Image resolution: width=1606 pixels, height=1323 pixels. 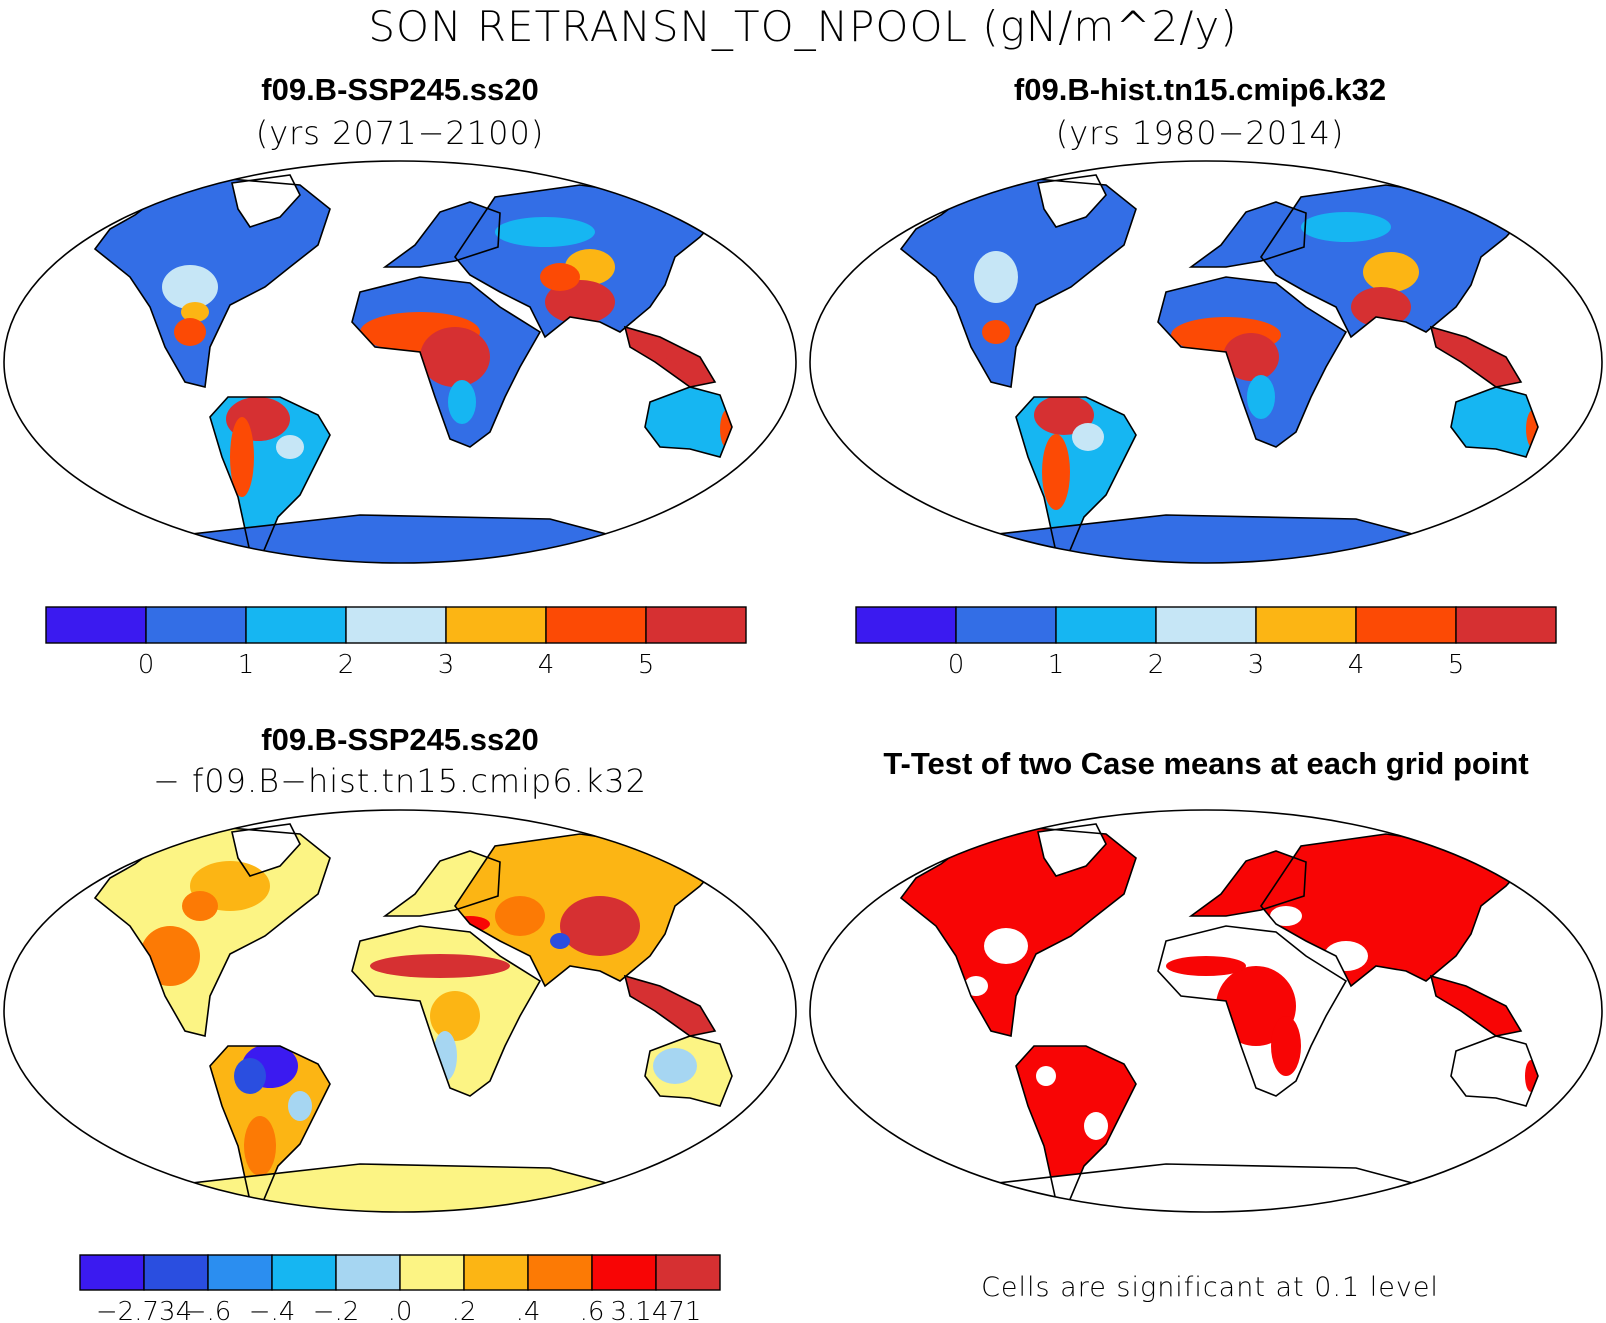 I want to click on land-samerica, so click(x=1076, y=476).